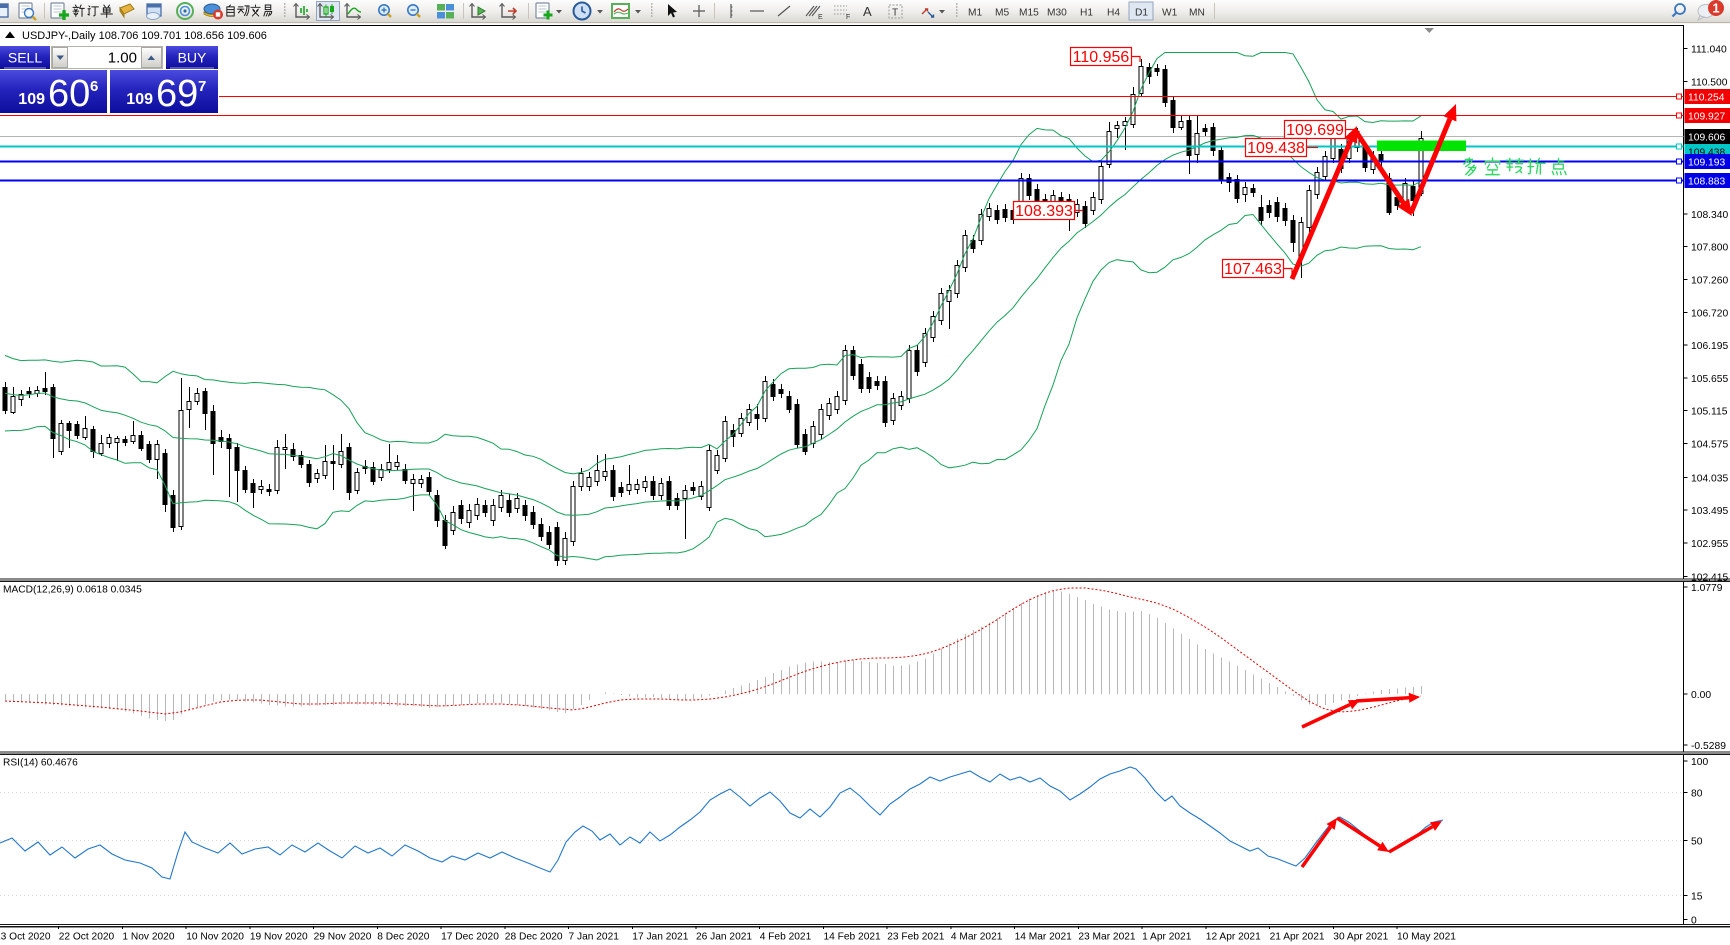  Describe the element at coordinates (1297, 937) in the screenshot. I see `svg-text: 21 Apr 2021` at that location.